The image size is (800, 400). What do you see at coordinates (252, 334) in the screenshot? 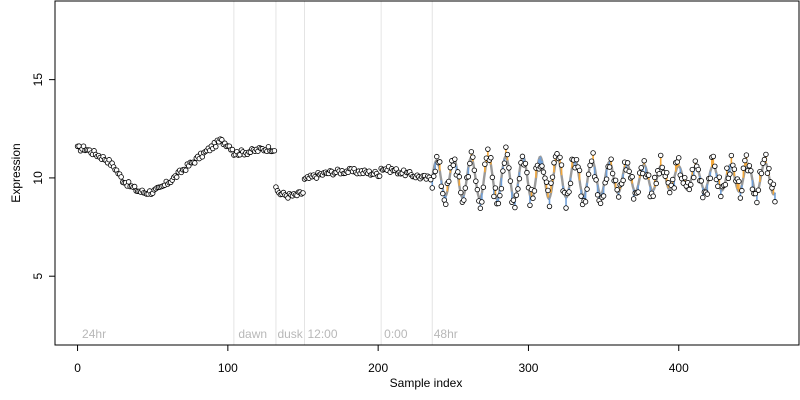
I see `phase-label: dawn` at bounding box center [252, 334].